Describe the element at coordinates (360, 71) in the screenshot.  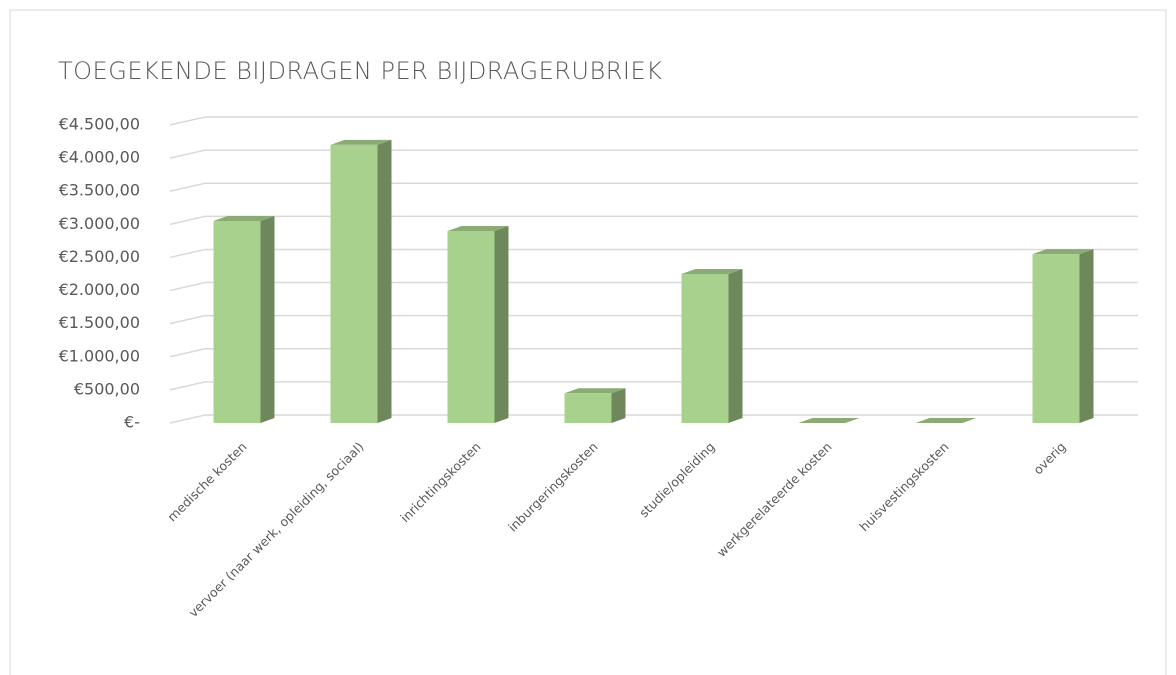
I see `chart-title: TOEGEKENDE BIJDRAGEN PER BIJDRAGERUBRIEK` at that location.